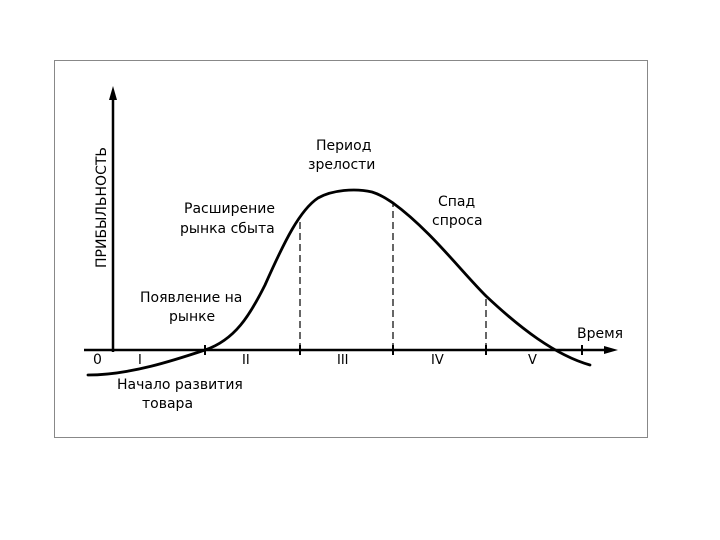 Image resolution: width=720 pixels, height=540 pixels. What do you see at coordinates (611, 350) in the screenshot?
I see `x-axis-arrow` at bounding box center [611, 350].